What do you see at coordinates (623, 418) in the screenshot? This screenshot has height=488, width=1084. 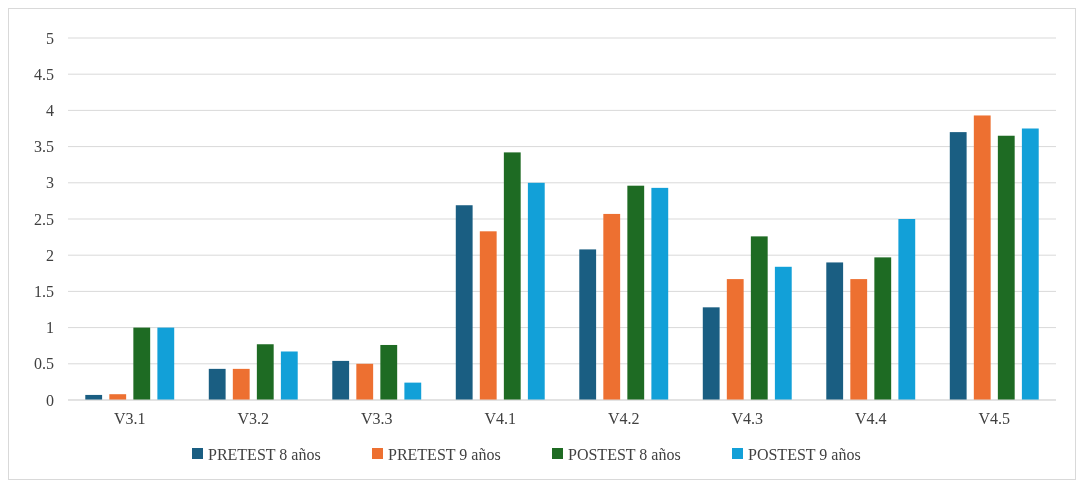 I see `x-tick-label: V4.2` at bounding box center [623, 418].